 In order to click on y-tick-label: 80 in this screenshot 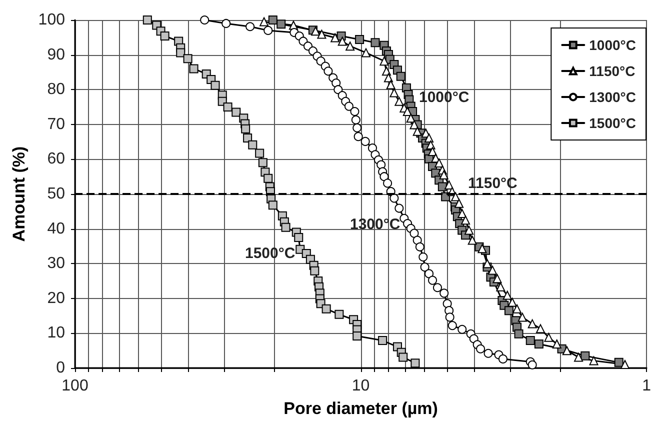, I will do `click(56, 89)`.